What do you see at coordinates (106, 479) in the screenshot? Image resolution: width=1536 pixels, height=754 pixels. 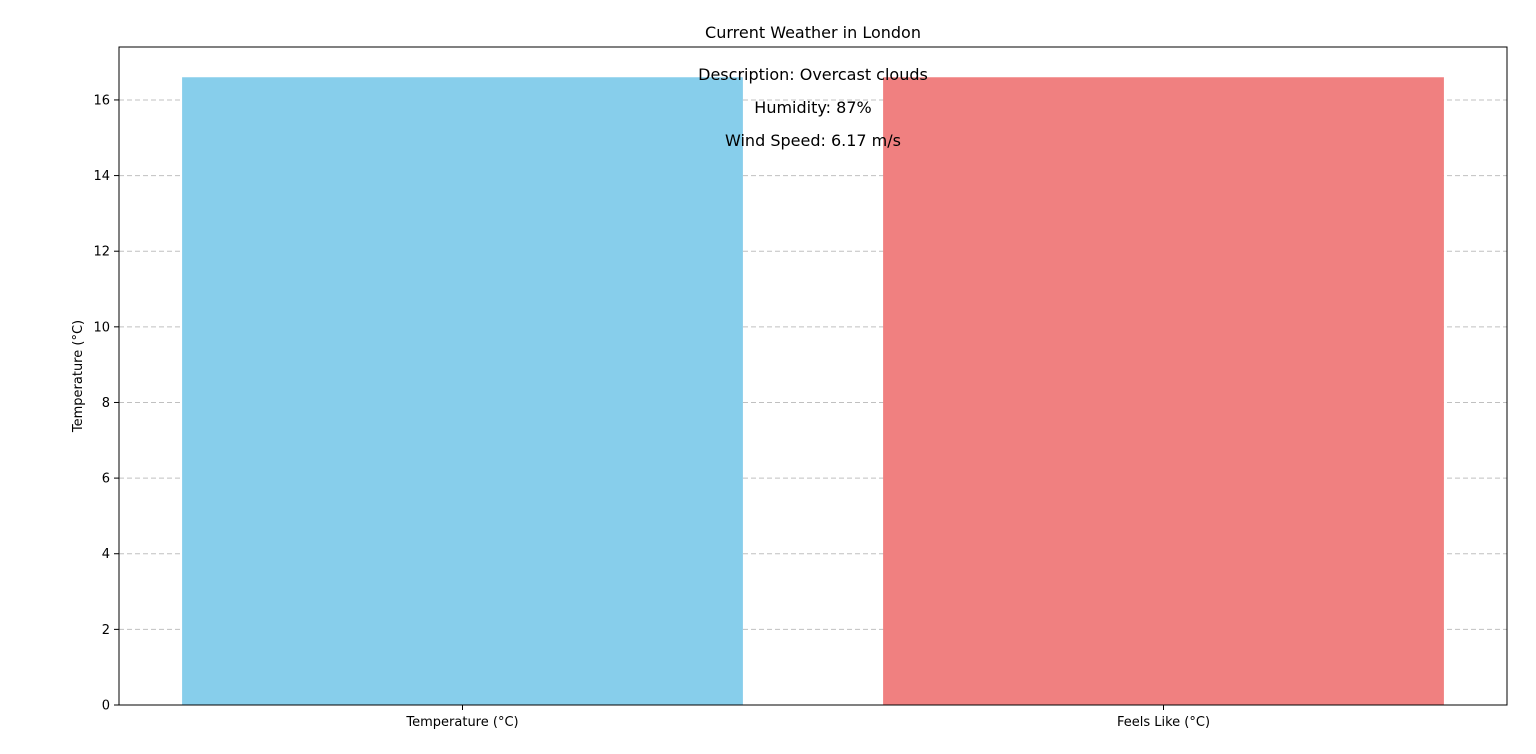 I see `y-tick-label: 6` at bounding box center [106, 479].